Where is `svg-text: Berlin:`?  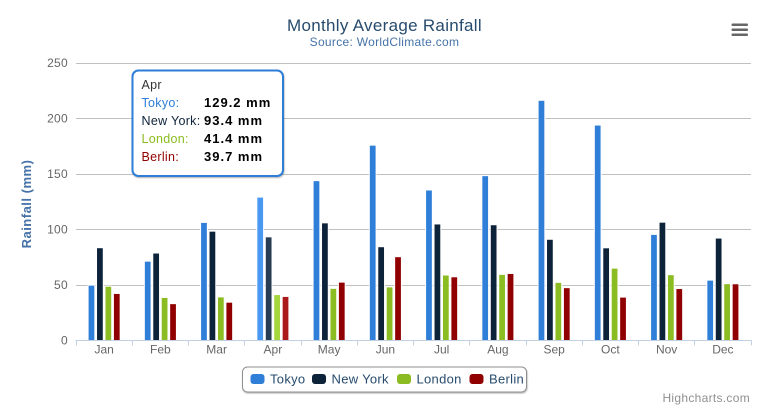 svg-text: Berlin: is located at coordinates (161, 157).